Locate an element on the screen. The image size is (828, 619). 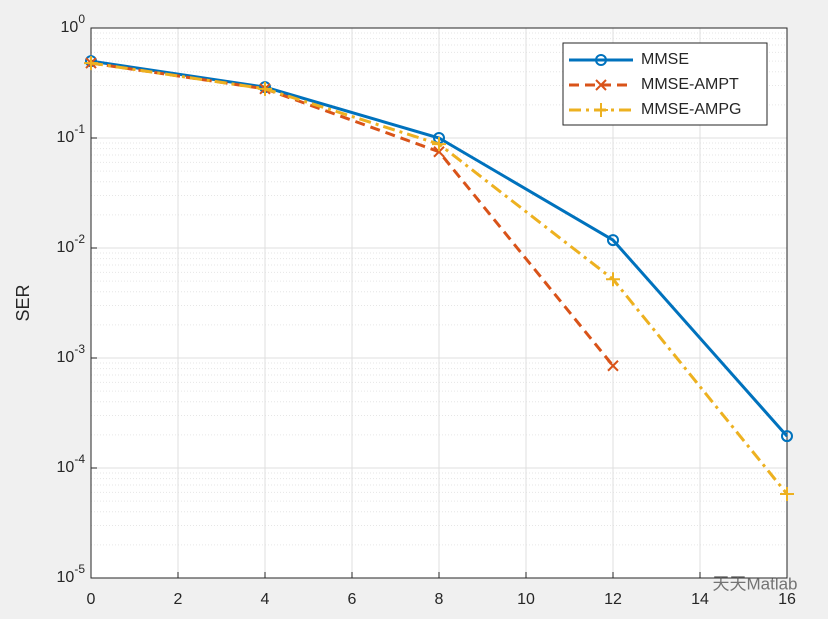
y-tick-label: 10⁻² is located at coordinates (71, 244).